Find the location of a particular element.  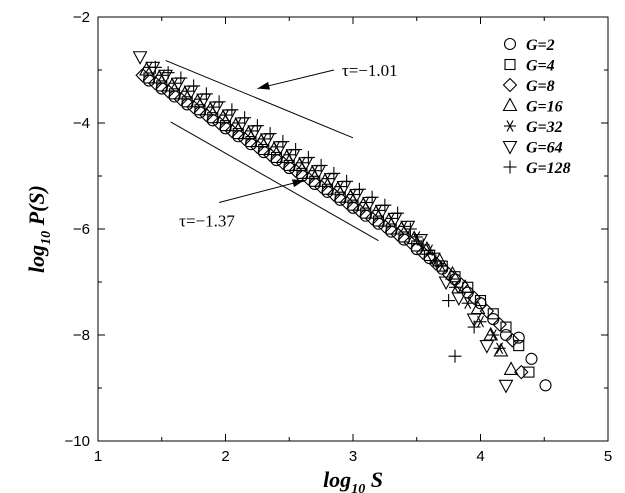

legend-label: G=16 is located at coordinates (544, 107).